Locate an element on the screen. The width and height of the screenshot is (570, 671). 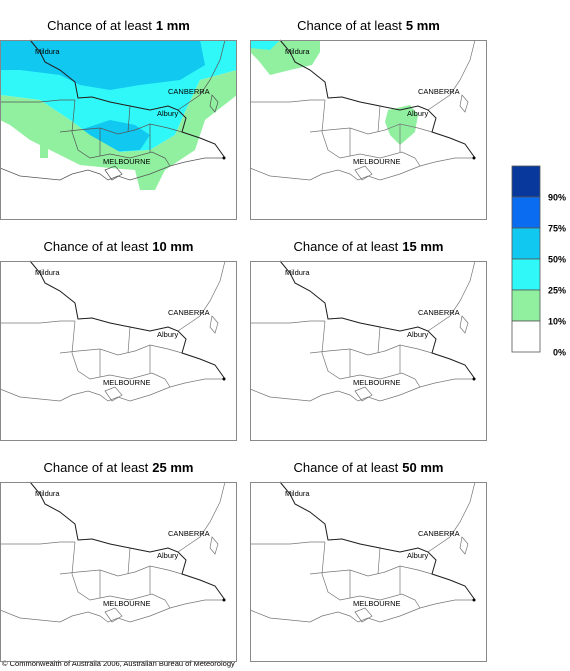
legend-label: 90% is located at coordinates (557, 197).